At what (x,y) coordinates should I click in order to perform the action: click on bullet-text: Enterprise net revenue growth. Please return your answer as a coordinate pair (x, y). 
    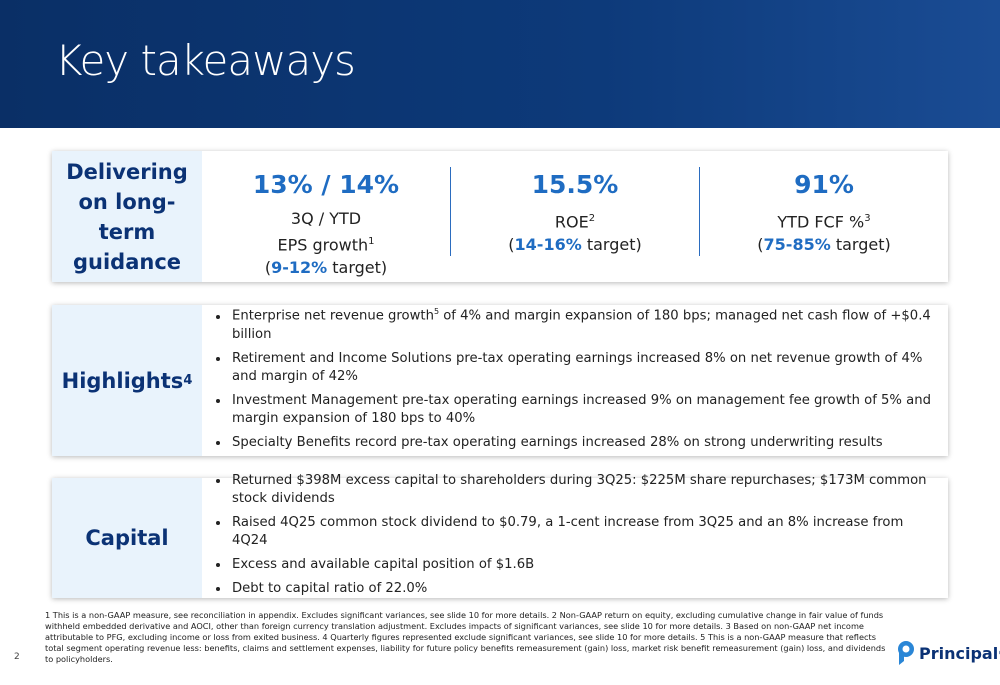
    Looking at the image, I should click on (333, 316).